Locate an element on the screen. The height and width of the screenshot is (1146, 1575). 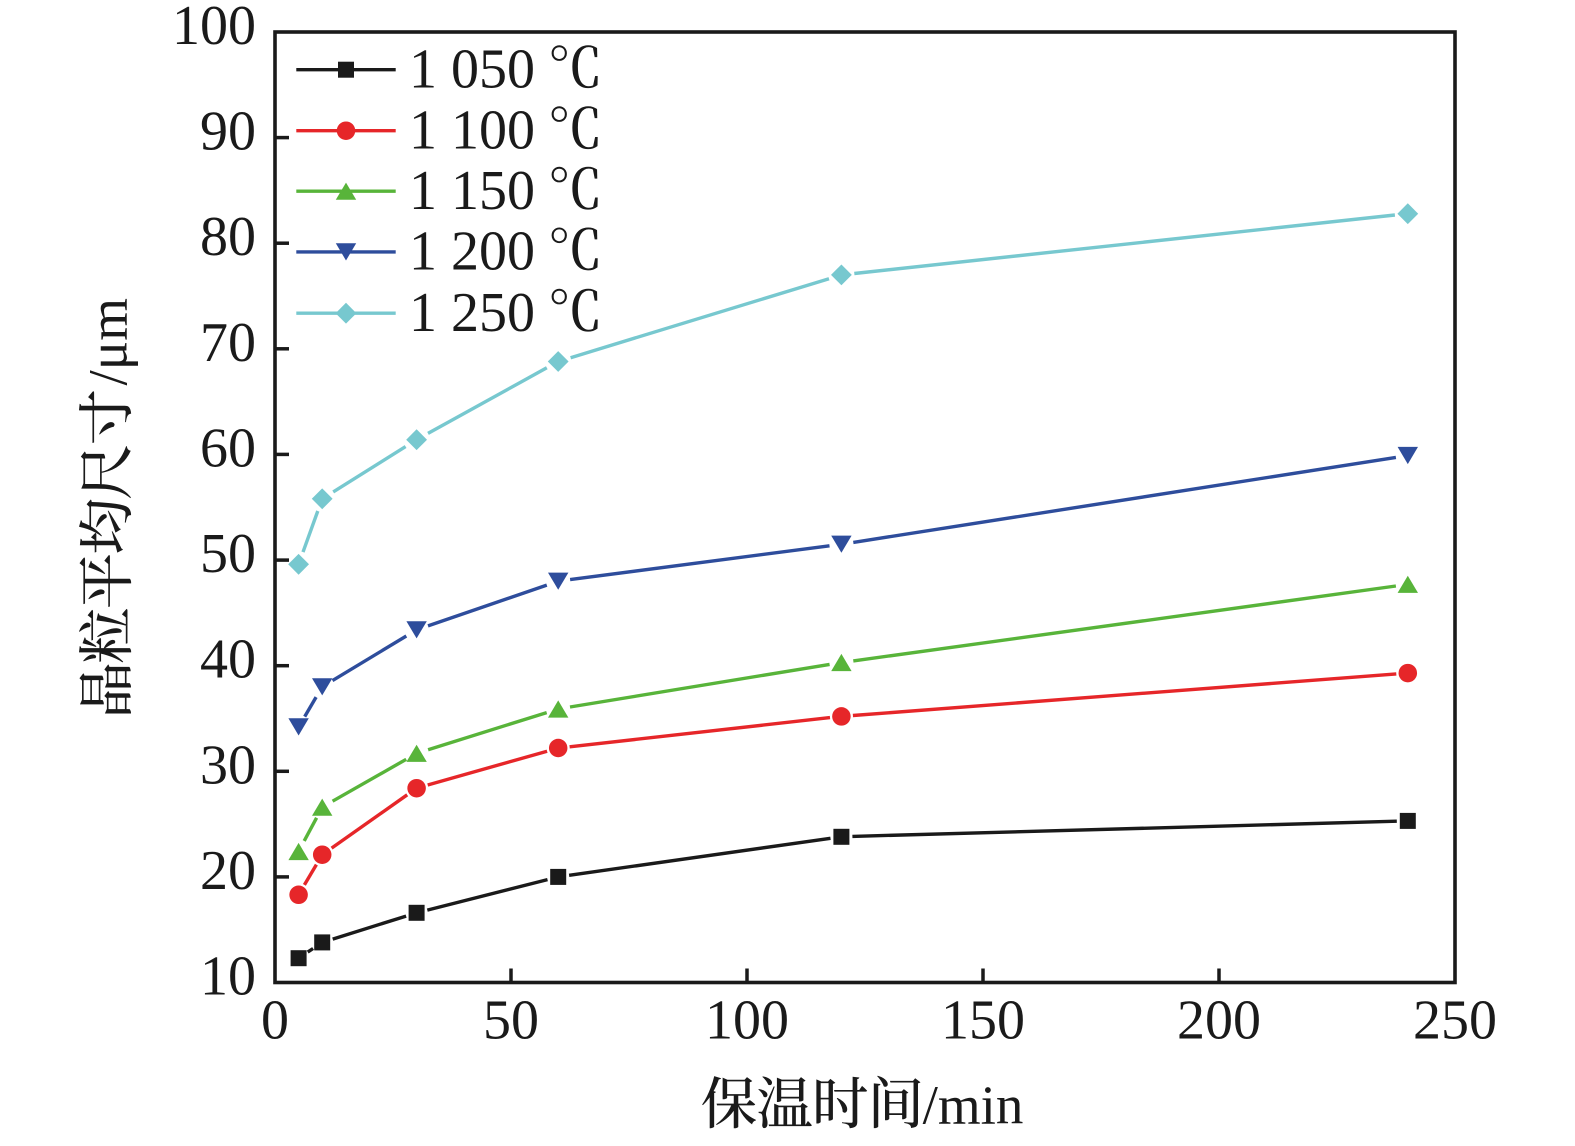
svg-text: 60 is located at coordinates (228, 448).